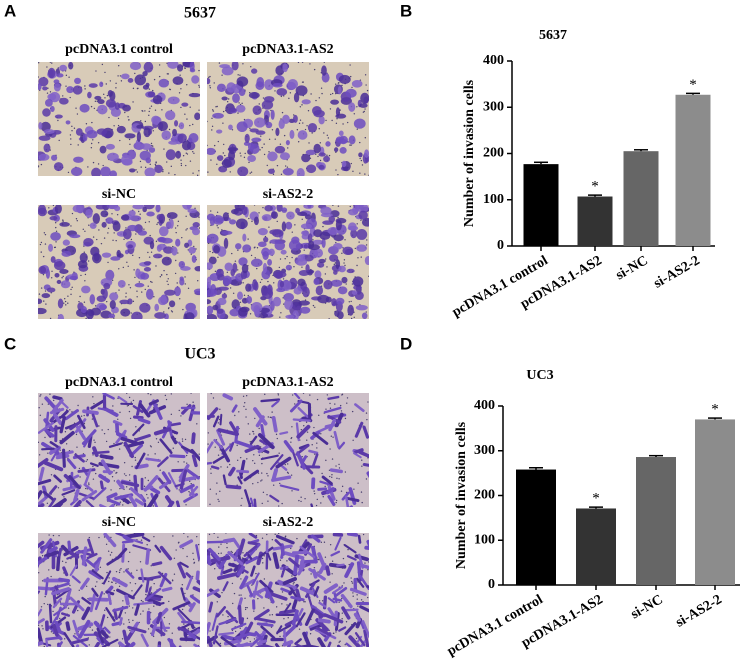  Describe the element at coordinates (119, 590) in the screenshot. I see `cells` at that location.